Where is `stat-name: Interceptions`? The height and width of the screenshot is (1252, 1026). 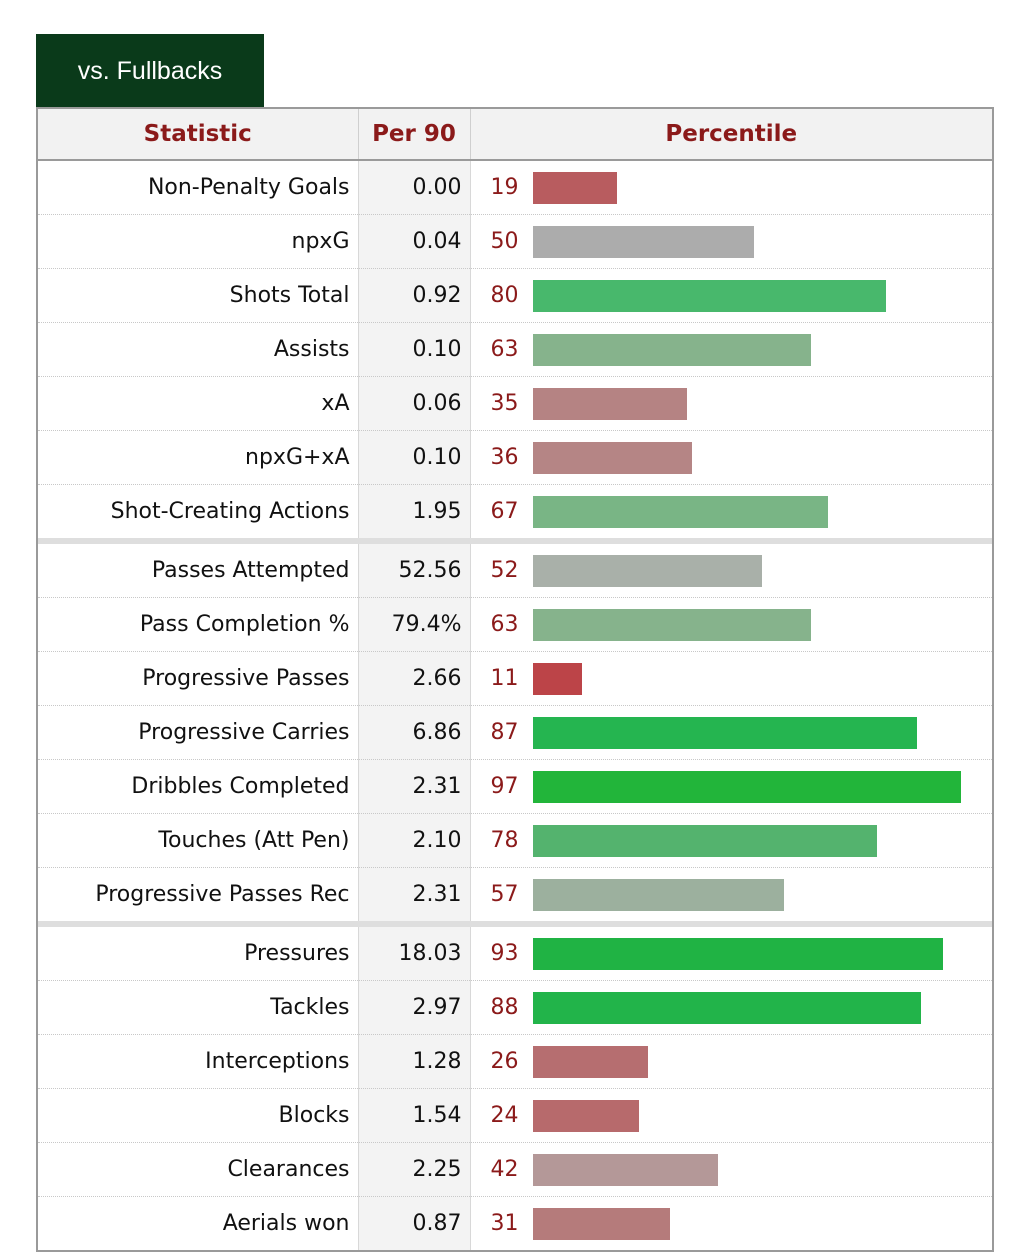 stat-name: Interceptions is located at coordinates (198, 1061).